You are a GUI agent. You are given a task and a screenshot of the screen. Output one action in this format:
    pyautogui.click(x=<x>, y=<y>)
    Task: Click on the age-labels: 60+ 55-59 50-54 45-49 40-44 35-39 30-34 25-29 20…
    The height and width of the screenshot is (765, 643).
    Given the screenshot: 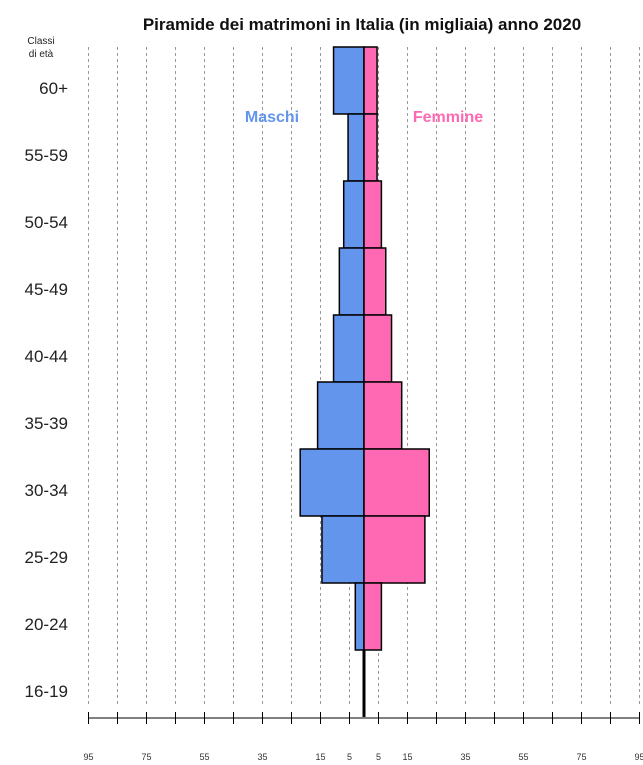 What is the action you would take?
    pyautogui.click(x=47, y=390)
    